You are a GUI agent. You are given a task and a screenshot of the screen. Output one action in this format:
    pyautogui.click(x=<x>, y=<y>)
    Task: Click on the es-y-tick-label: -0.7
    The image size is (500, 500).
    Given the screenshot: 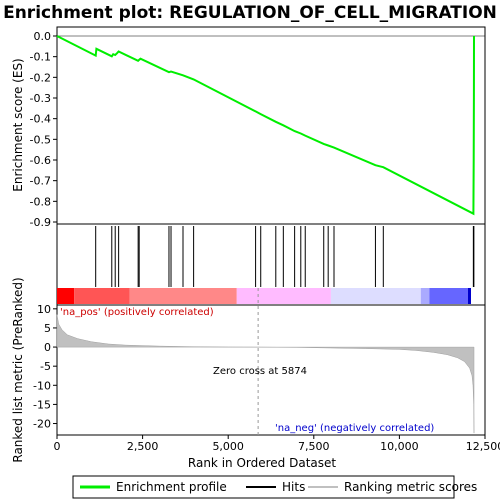 What is the action you would take?
    pyautogui.click(x=40, y=181)
    